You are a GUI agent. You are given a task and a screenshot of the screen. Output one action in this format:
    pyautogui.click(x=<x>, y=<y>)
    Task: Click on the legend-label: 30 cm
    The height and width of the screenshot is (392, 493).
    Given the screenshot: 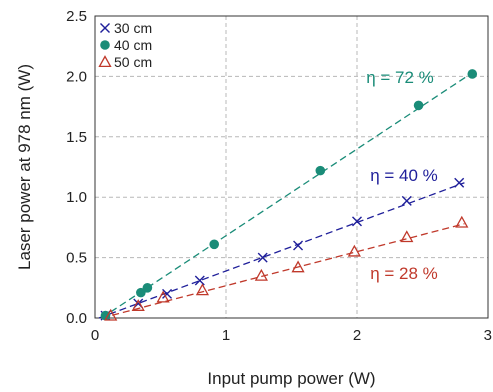 What is the action you would take?
    pyautogui.click(x=133, y=28)
    